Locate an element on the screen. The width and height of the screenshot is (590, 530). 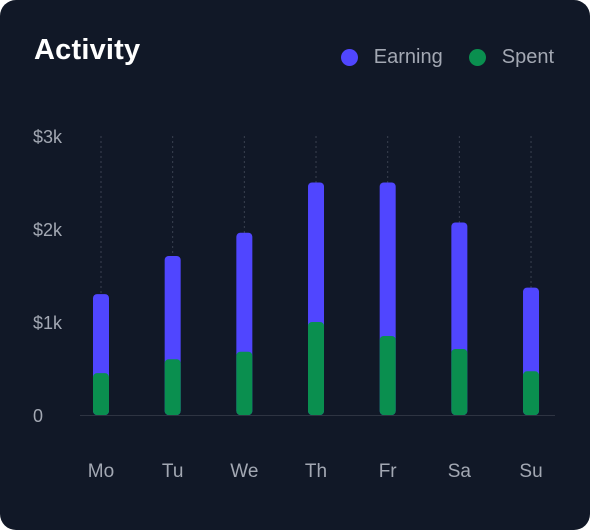
y-tick-label: $2k is located at coordinates (48, 230).